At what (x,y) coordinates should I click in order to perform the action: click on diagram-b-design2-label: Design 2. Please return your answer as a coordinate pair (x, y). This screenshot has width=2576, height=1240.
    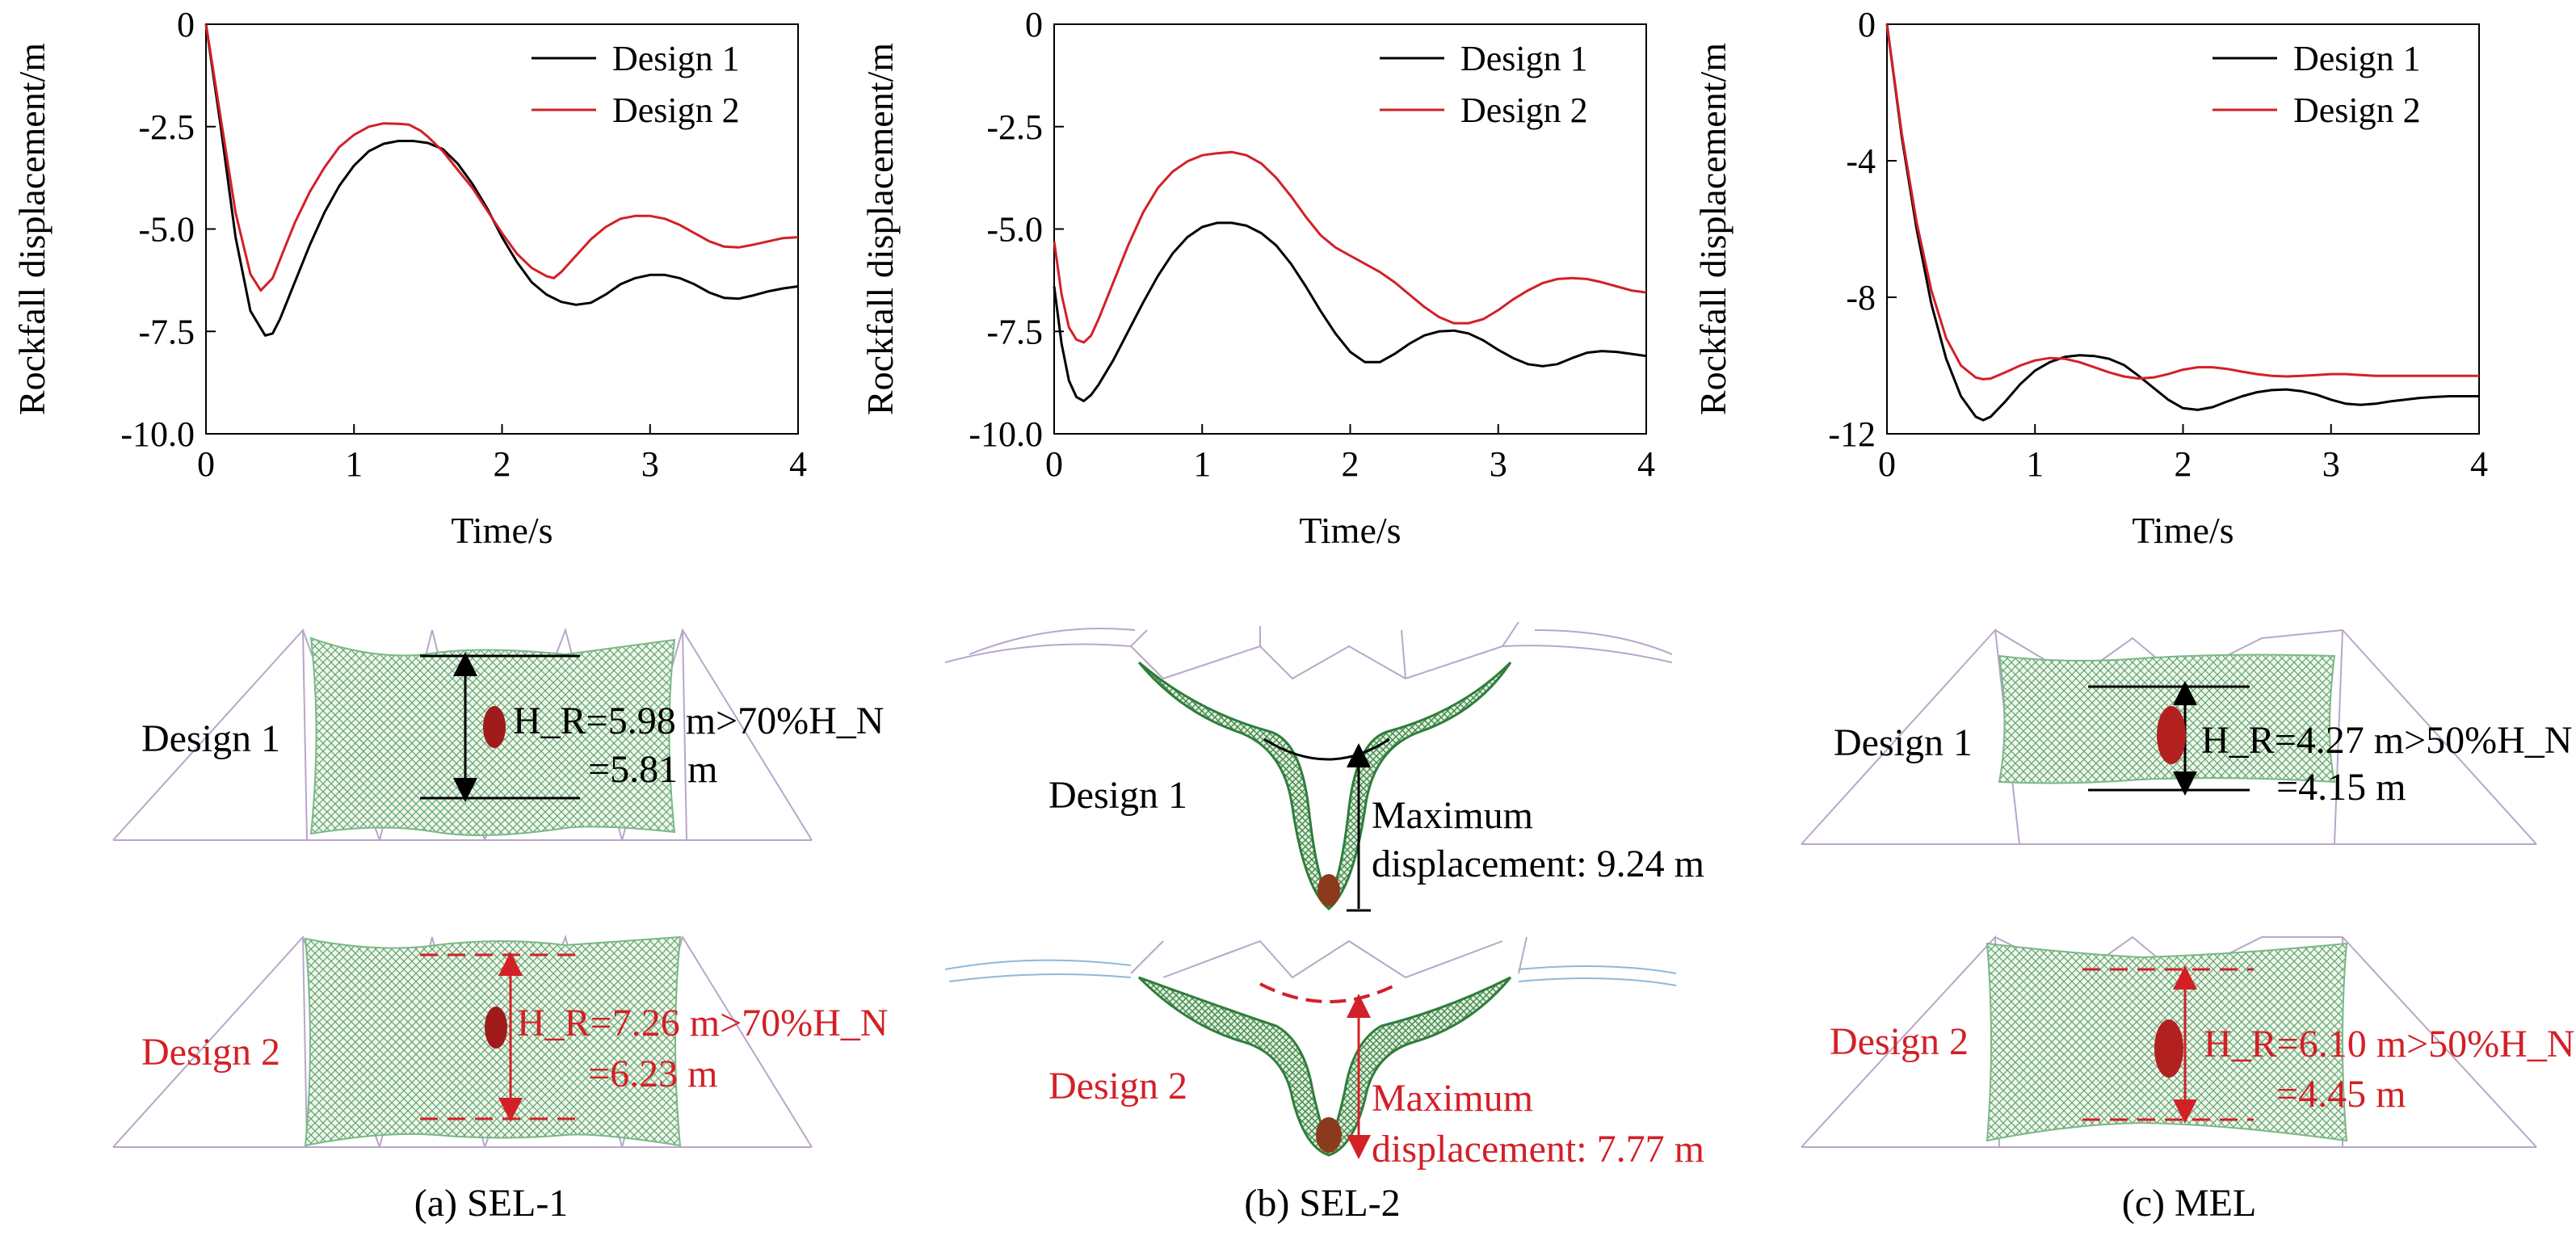
    Looking at the image, I should click on (1117, 1086).